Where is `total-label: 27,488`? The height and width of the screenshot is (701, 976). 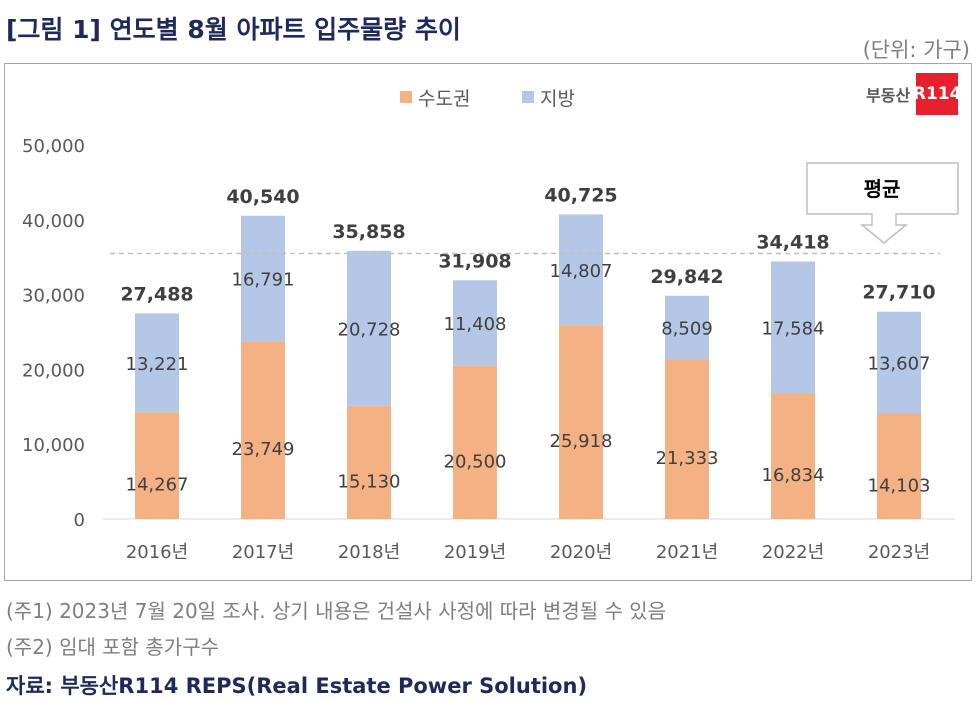
total-label: 27,488 is located at coordinates (156, 294).